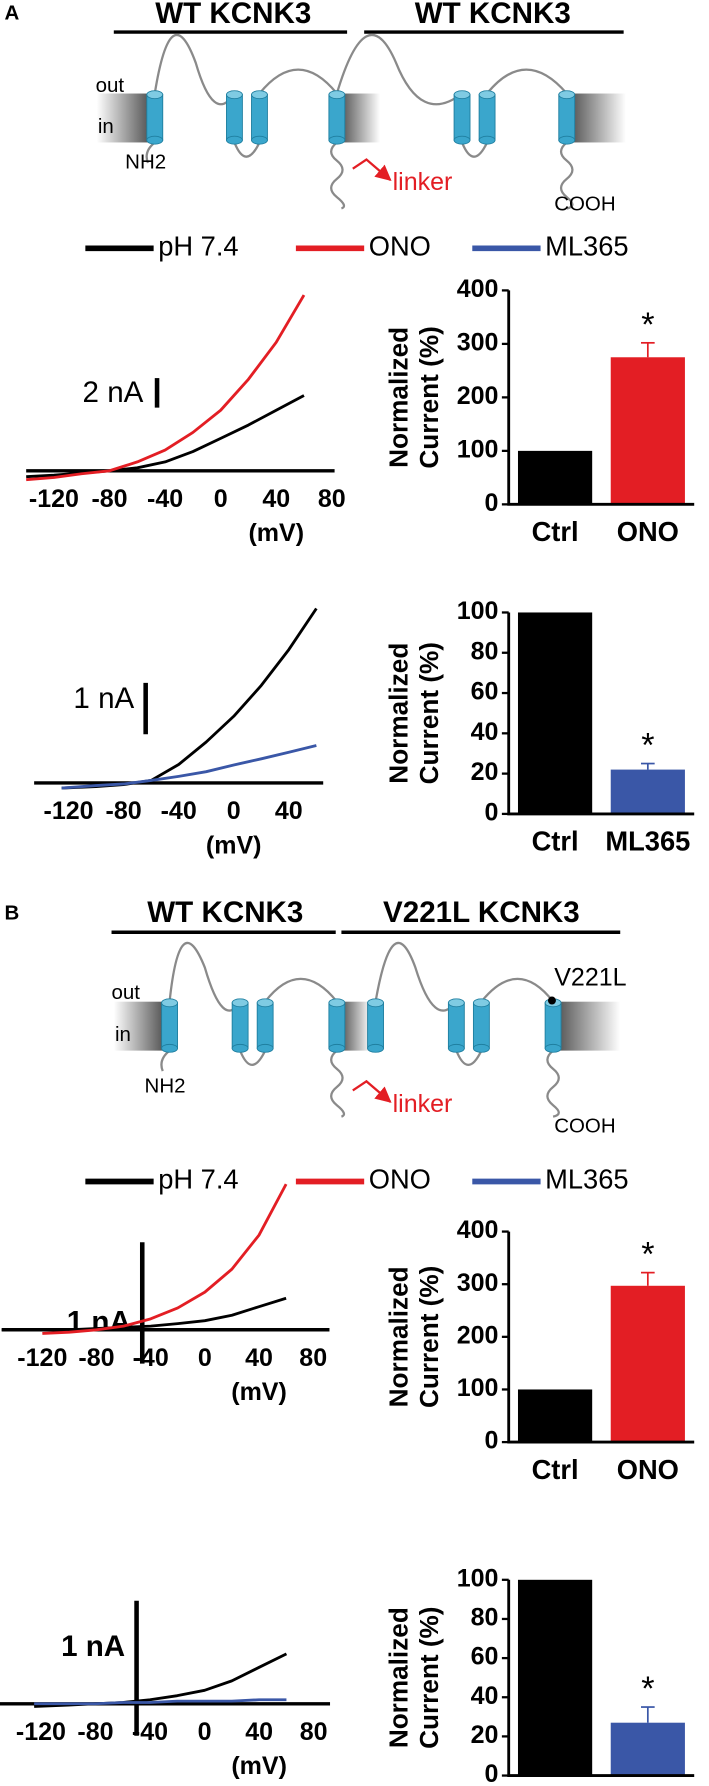  I want to click on loops, so click(359, 121).